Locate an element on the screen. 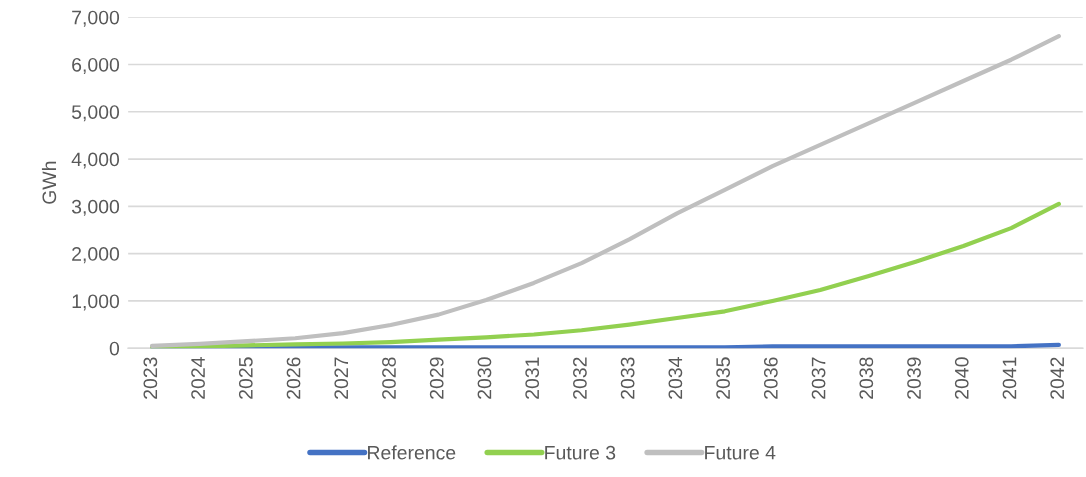  x-tick-label: 2042 is located at coordinates (1057, 378).